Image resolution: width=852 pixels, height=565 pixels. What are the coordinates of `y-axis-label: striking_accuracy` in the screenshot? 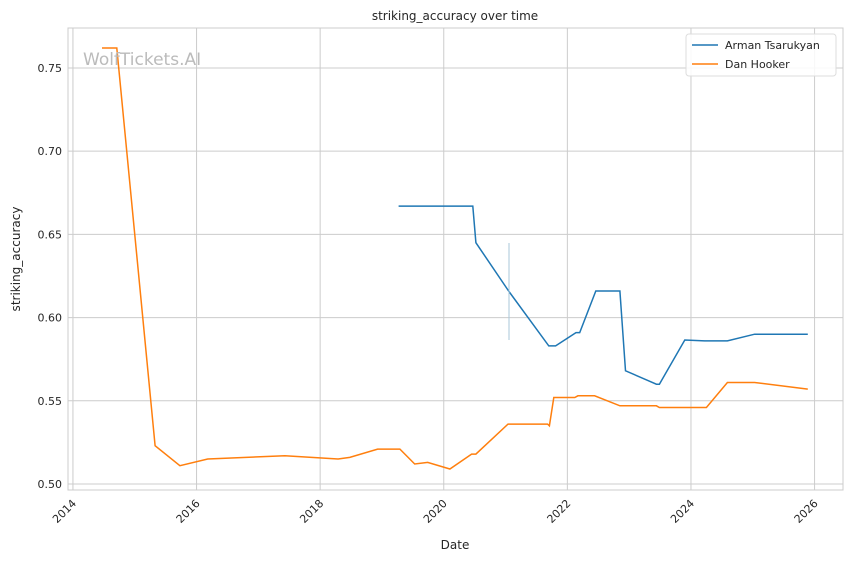 It's located at (16, 259).